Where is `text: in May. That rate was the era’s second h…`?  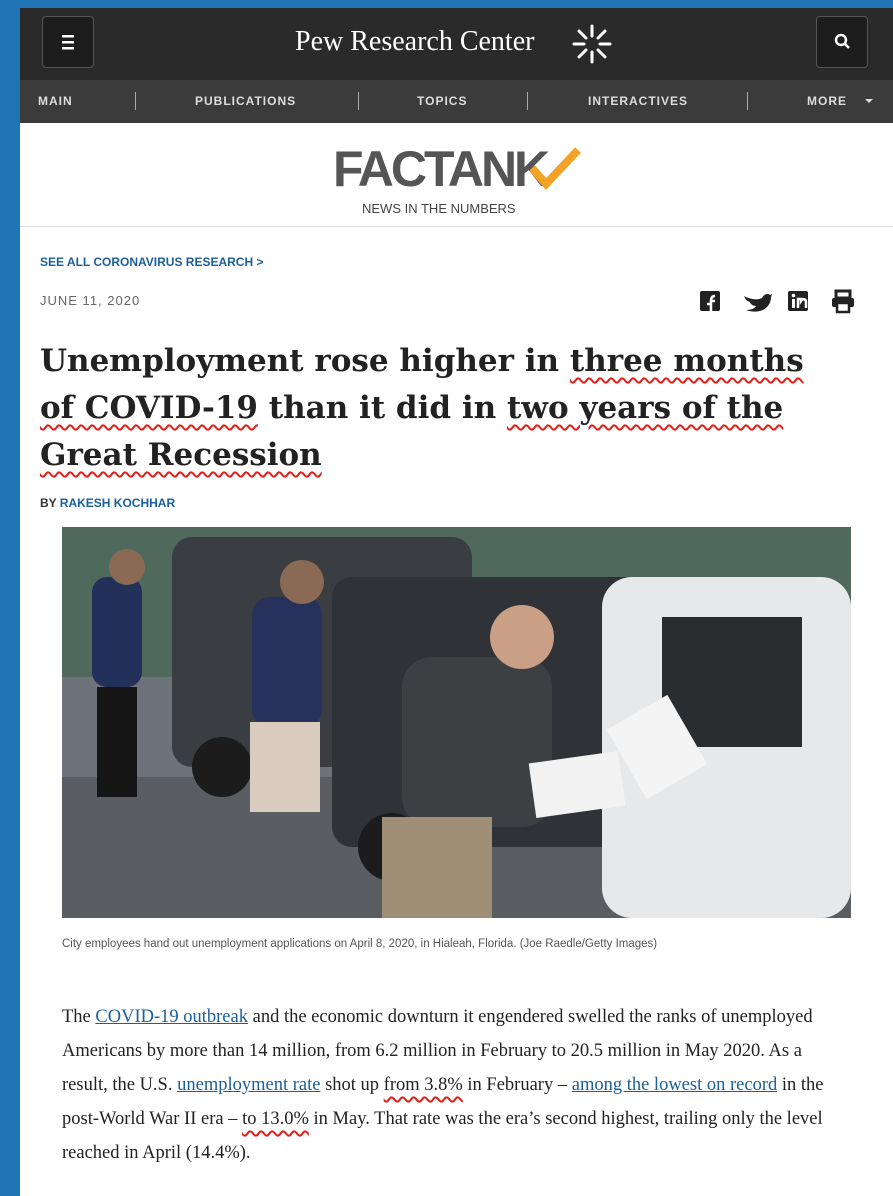 text: in May. That rate was the era’s second h… is located at coordinates (442, 1136).